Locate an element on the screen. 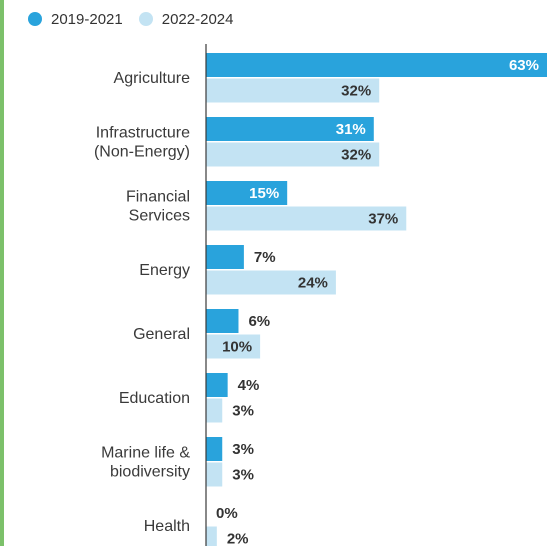 The image size is (547, 546). data-label: 37% is located at coordinates (383, 219).